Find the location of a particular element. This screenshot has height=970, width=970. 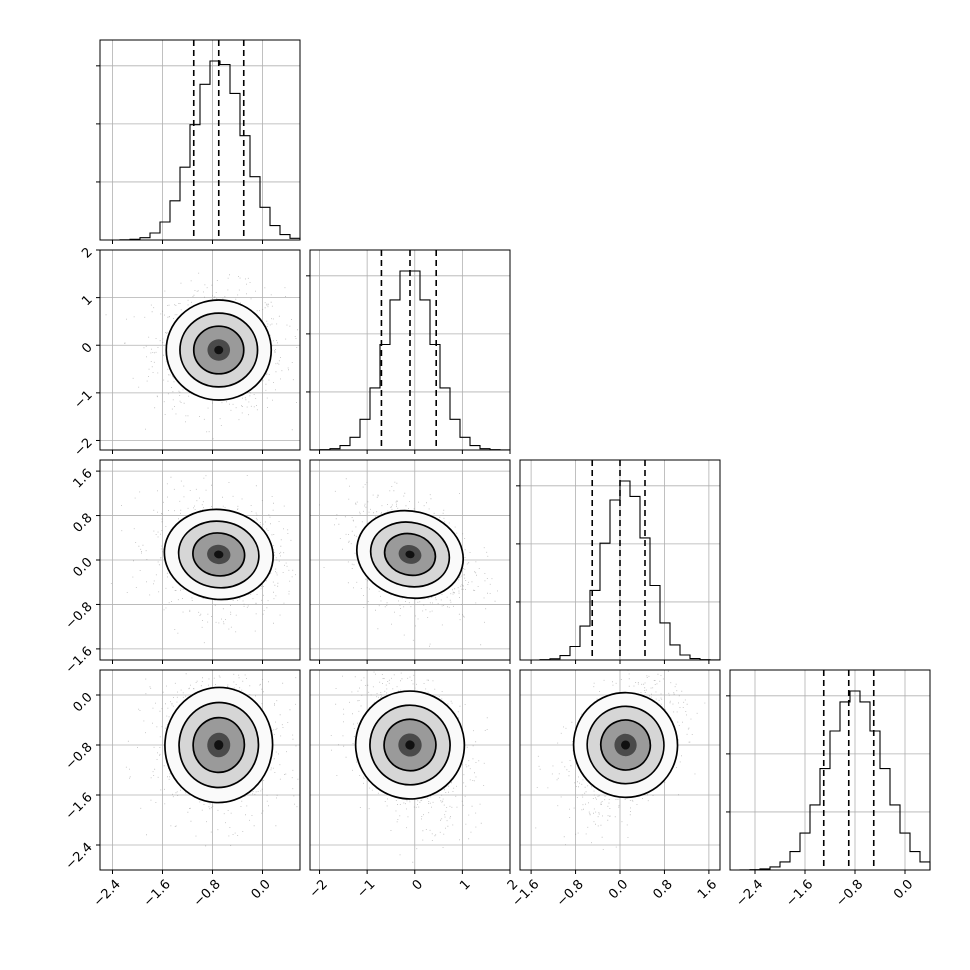

x-tick-label: −1 is located at coordinates (366, 889).